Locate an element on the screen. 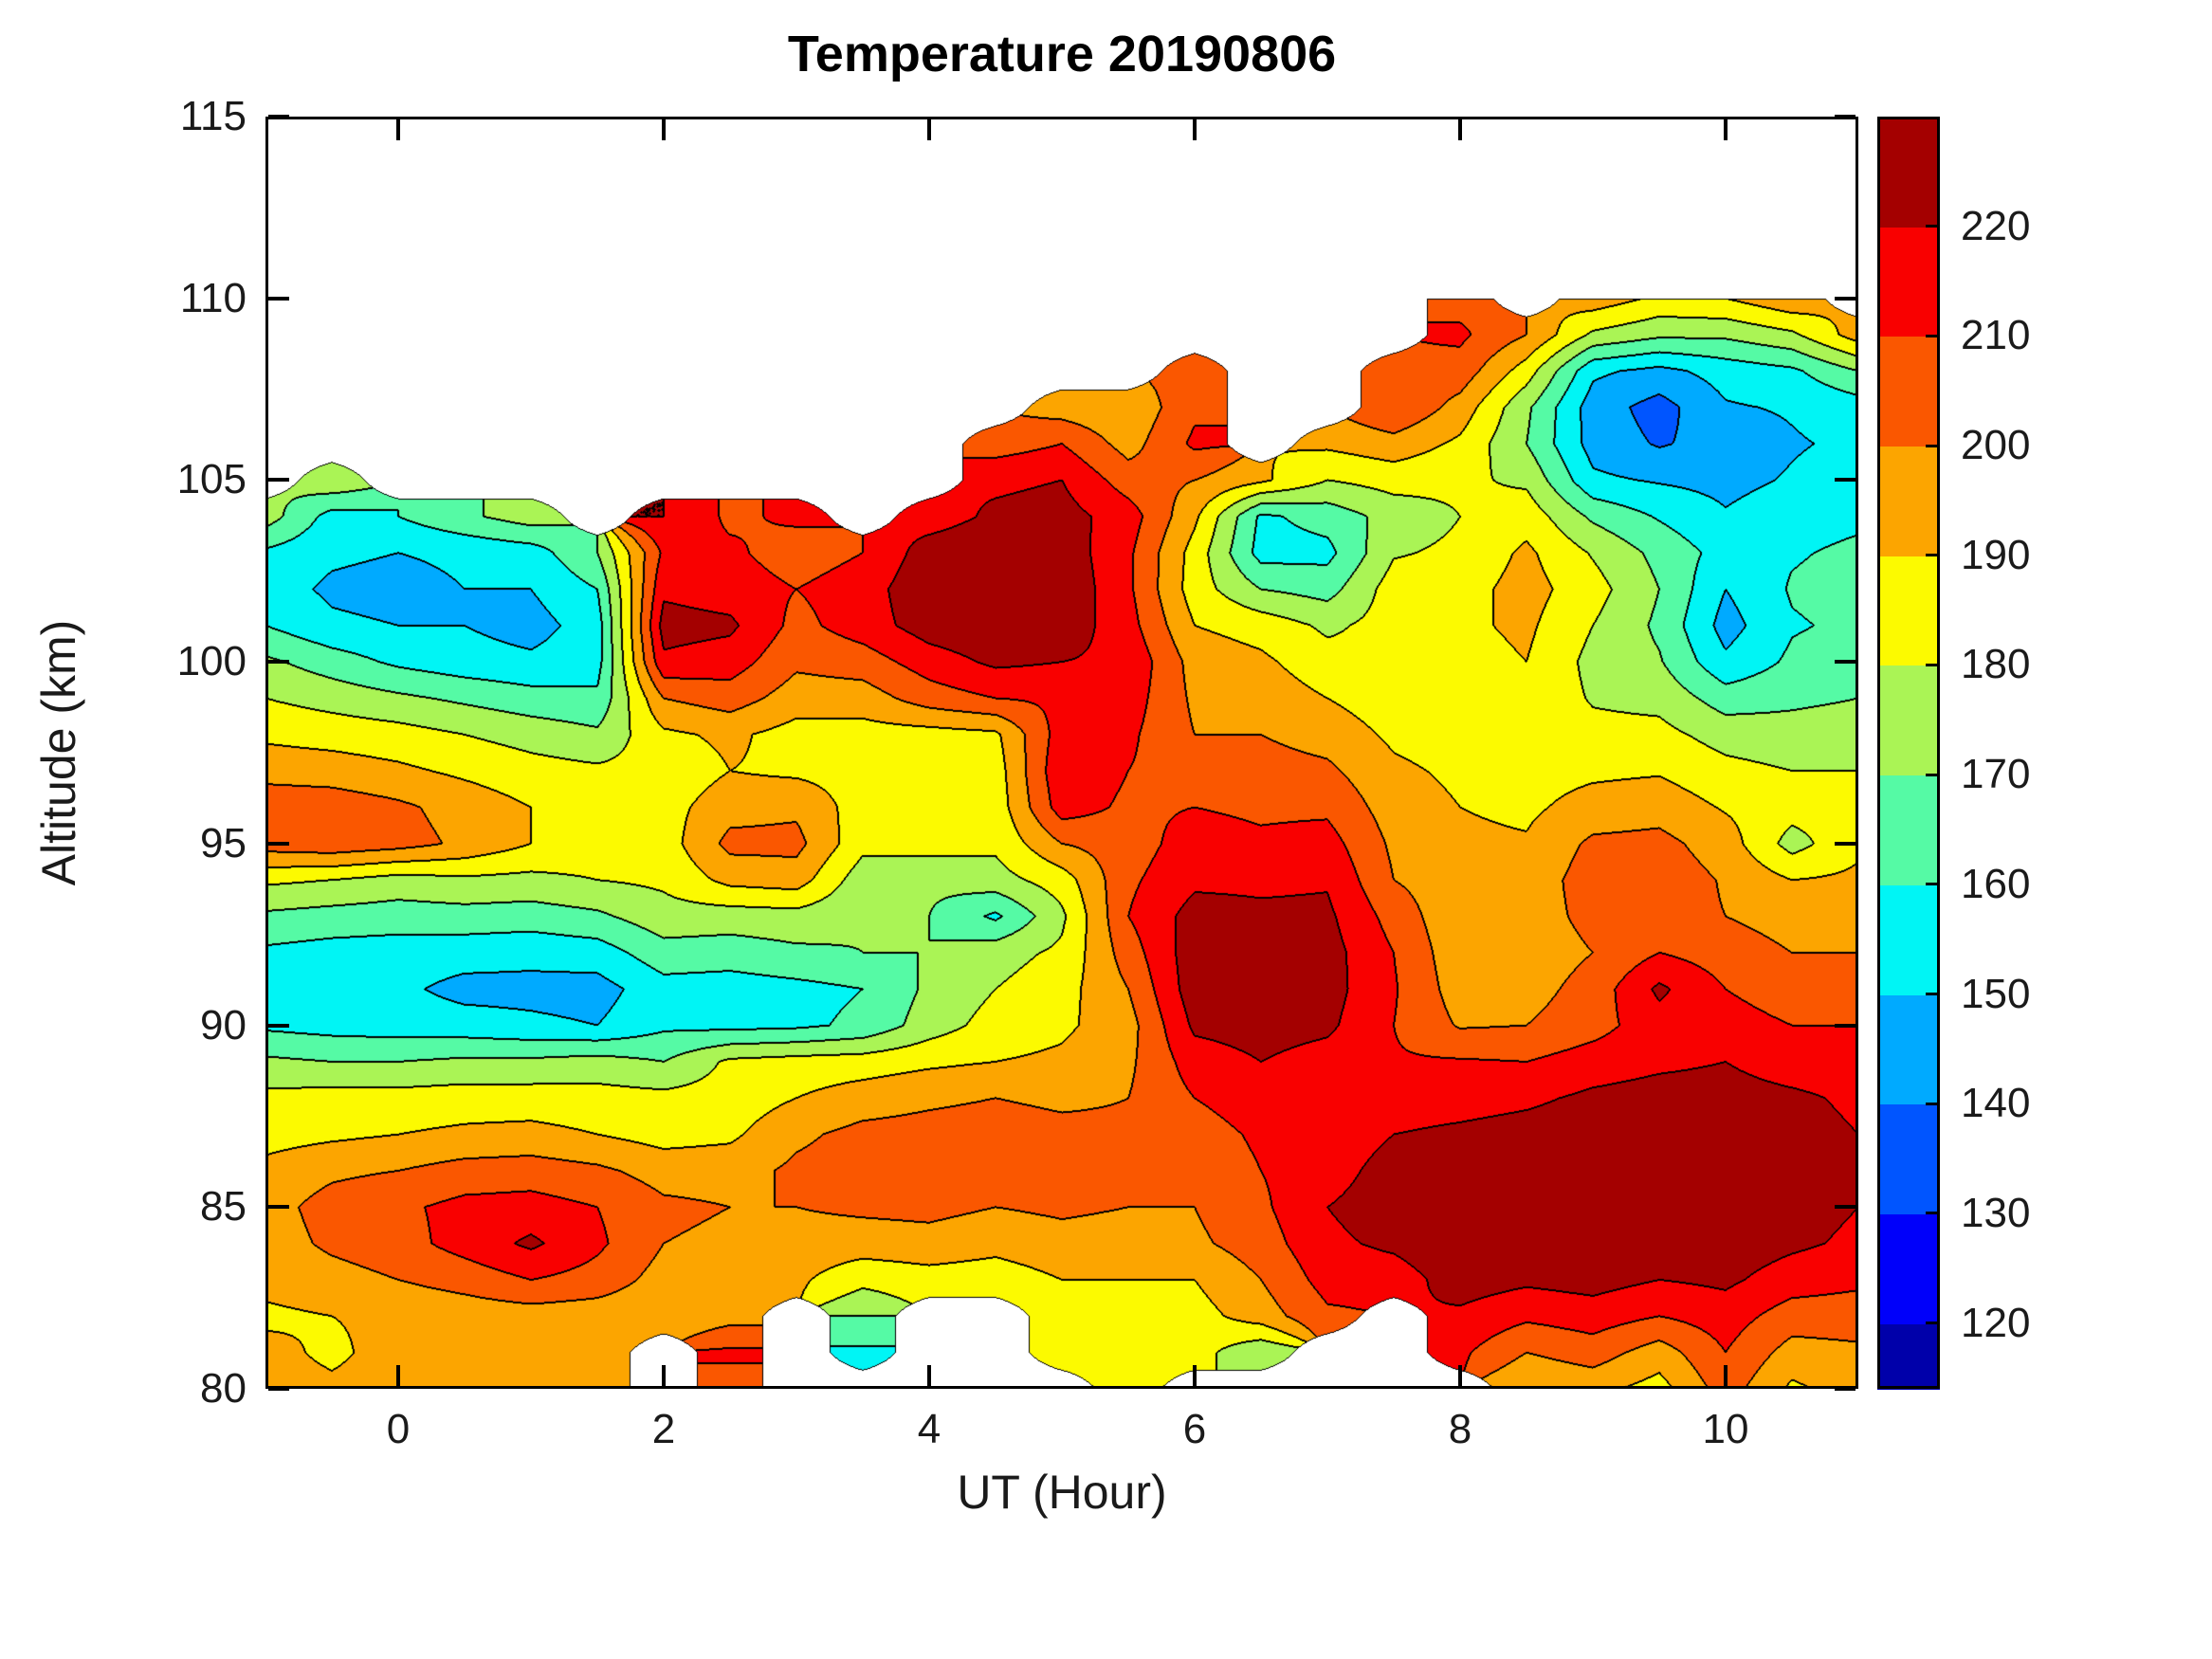 The height and width of the screenshot is (1659, 2212). colorbar-tick-label: 200 is located at coordinates (1996, 445).